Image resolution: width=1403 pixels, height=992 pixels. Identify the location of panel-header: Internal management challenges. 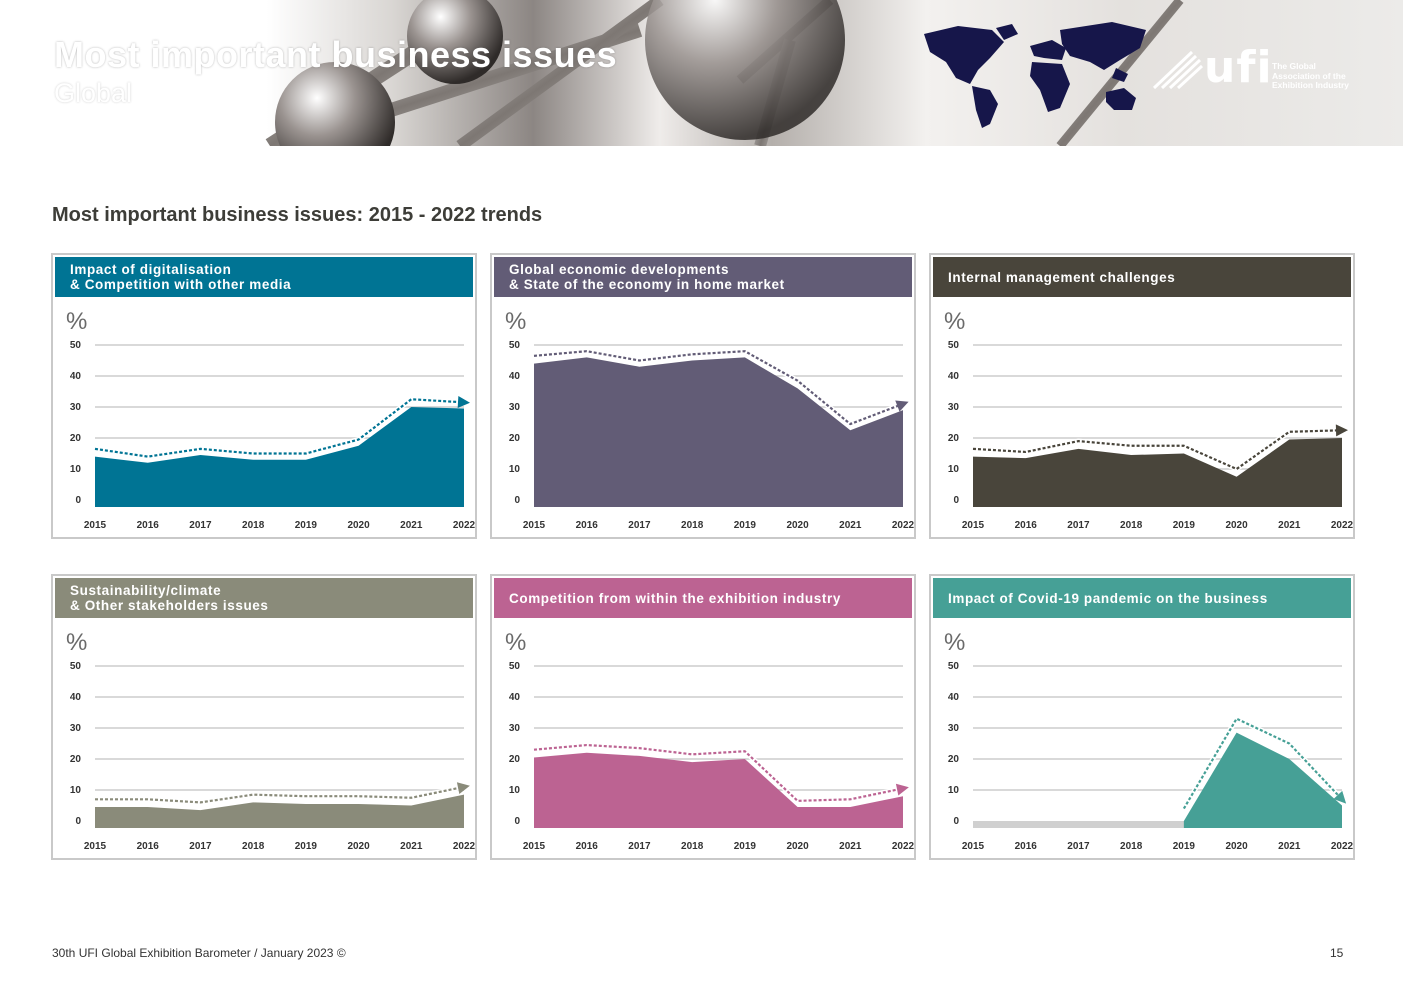
(1142, 277).